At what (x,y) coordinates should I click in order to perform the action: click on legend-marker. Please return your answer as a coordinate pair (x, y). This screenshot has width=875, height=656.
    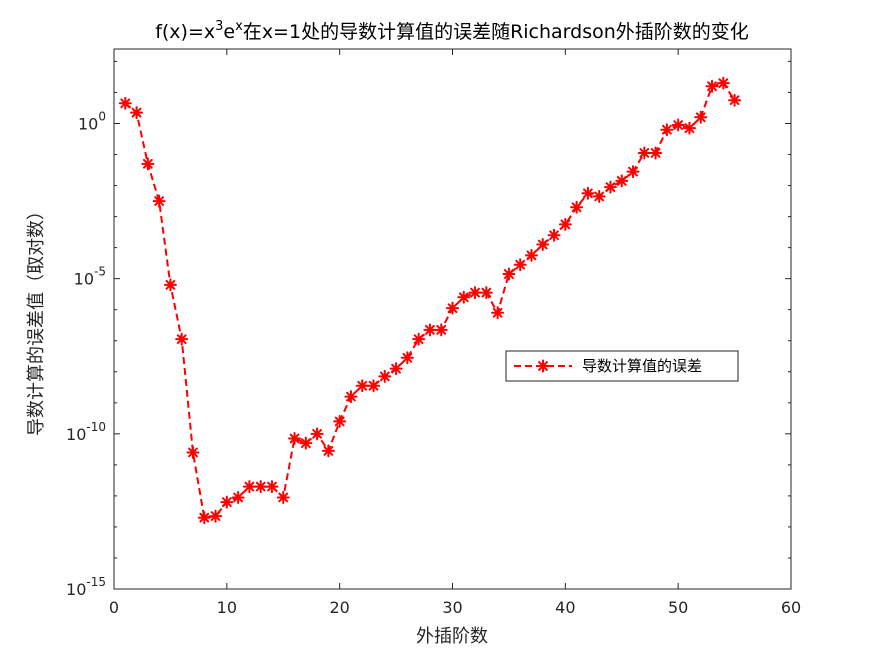
    Looking at the image, I should click on (543, 366).